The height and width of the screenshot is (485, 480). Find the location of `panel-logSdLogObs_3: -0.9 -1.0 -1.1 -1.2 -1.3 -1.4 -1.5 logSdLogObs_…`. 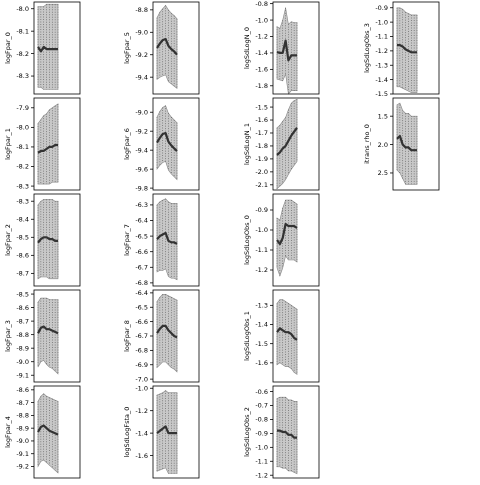

panel-logSdLogObs_3: -0.9 -1.0 -1.1 -1.2 -1.3 -1.4 -1.5 logSdLogObs_… is located at coordinates (401, 49).